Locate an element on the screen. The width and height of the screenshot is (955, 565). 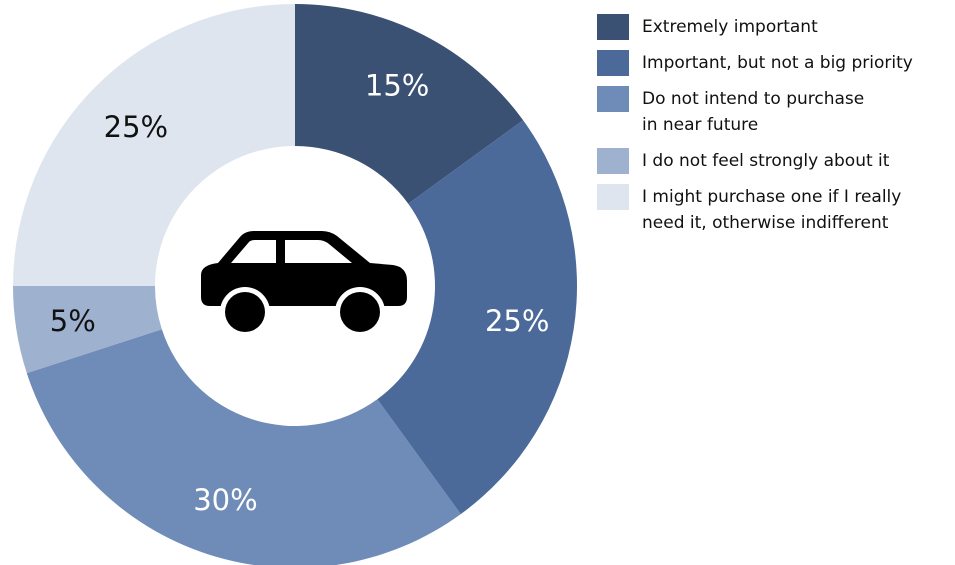
legend-label: I do not feel strongly about it is located at coordinates (765, 161).